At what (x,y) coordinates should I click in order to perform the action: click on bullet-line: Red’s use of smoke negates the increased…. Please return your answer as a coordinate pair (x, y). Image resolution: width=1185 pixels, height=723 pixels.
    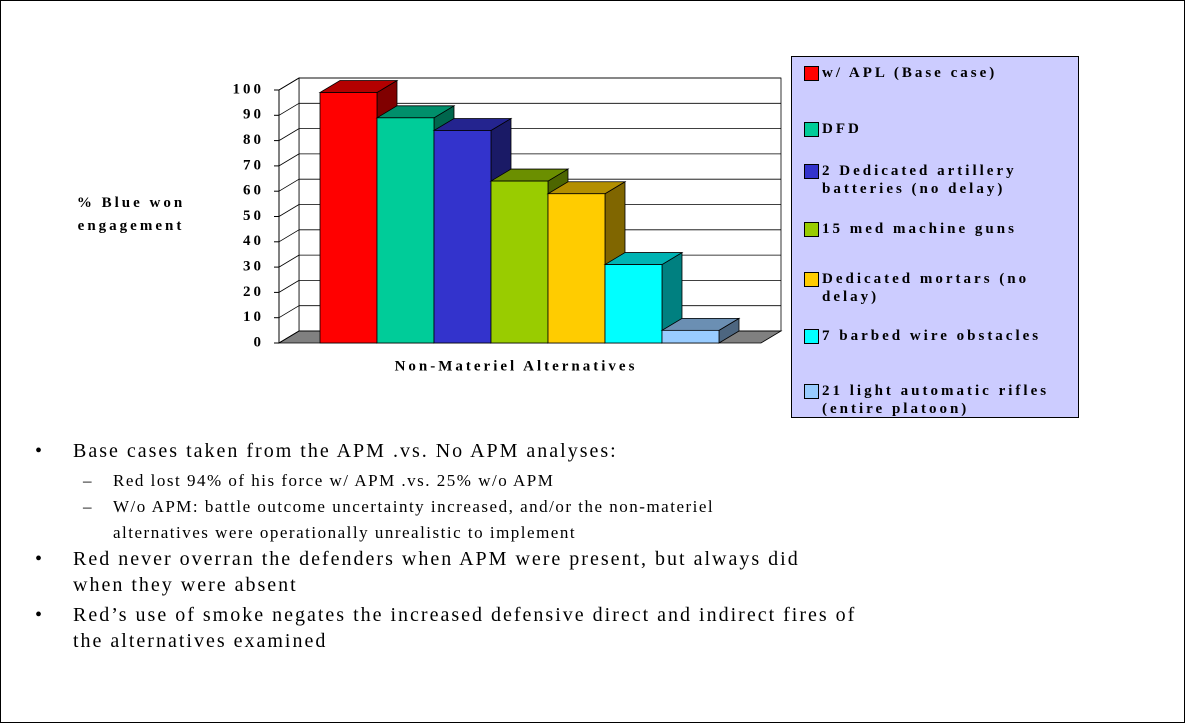
    Looking at the image, I should click on (465, 615).